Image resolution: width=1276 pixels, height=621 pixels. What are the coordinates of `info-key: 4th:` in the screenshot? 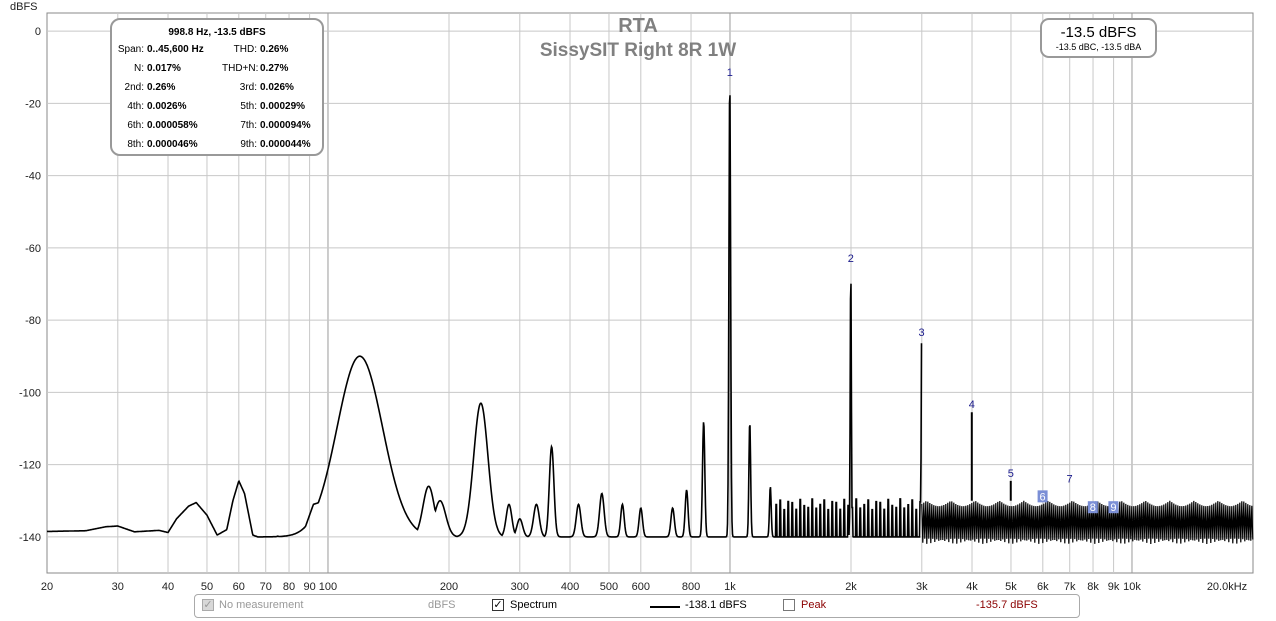 It's located at (135, 106).